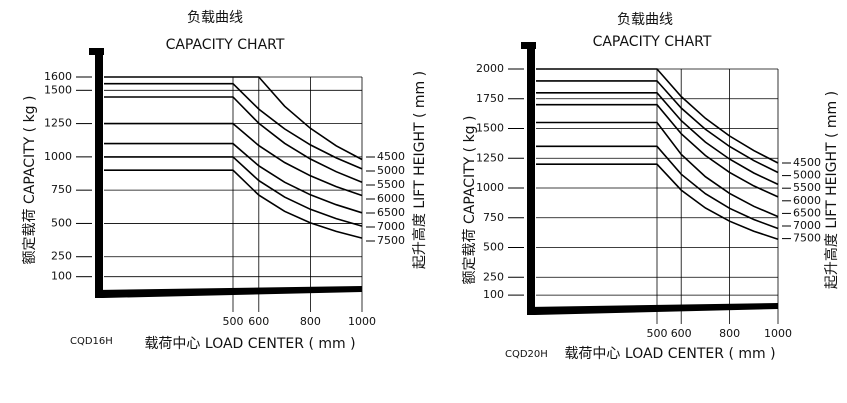 This screenshot has width=847, height=403. I want to click on model-label: CQD16H, so click(91, 341).